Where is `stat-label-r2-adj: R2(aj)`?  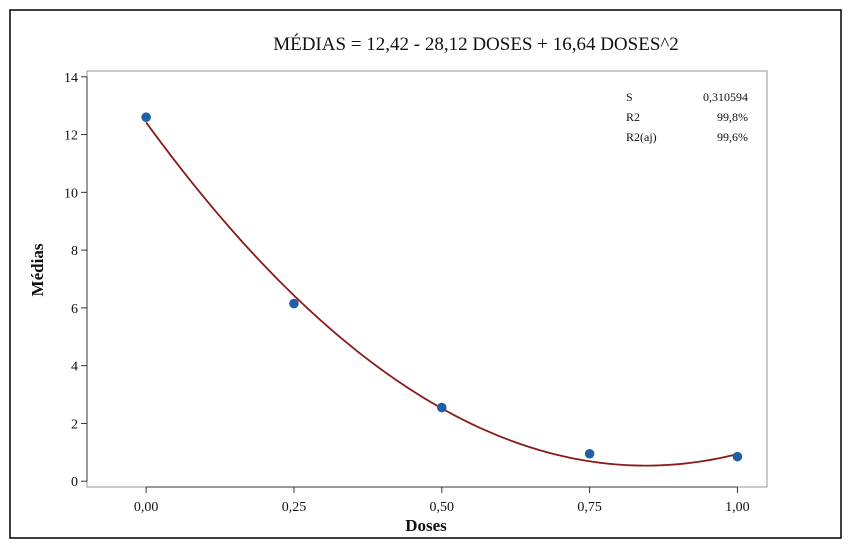
stat-label-r2-adj: R2(aj) is located at coordinates (641, 137).